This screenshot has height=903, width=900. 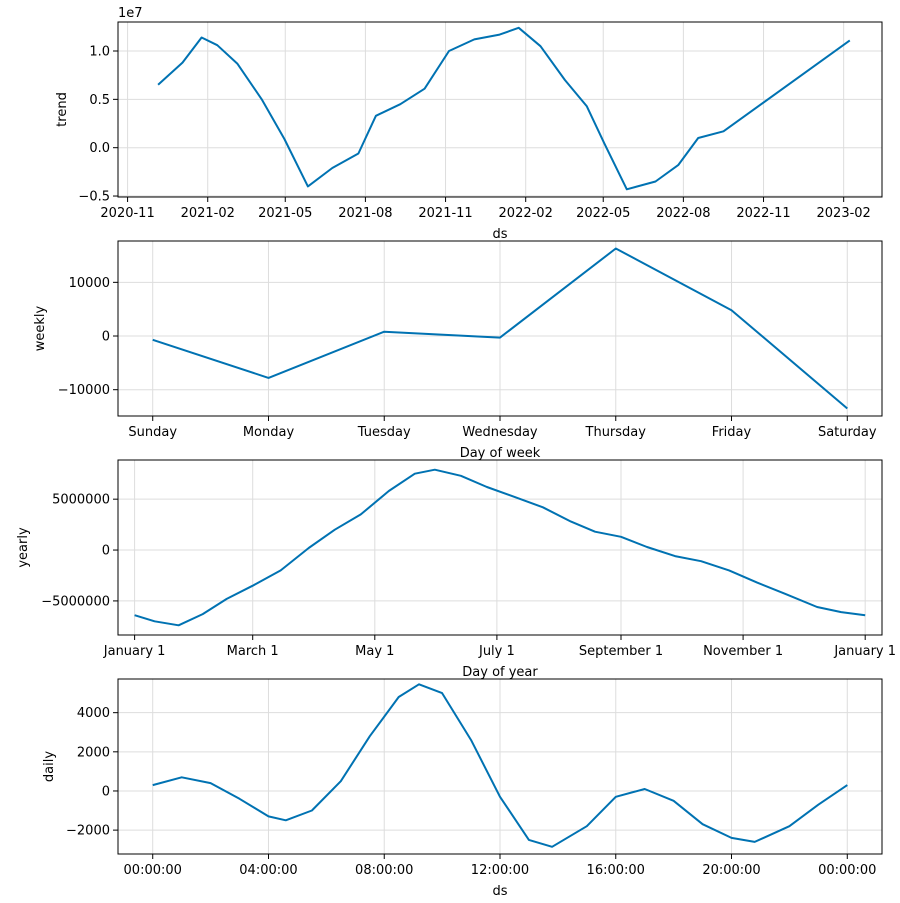 What do you see at coordinates (496, 651) in the screenshot?
I see `x-tick-label: July 1` at bounding box center [496, 651].